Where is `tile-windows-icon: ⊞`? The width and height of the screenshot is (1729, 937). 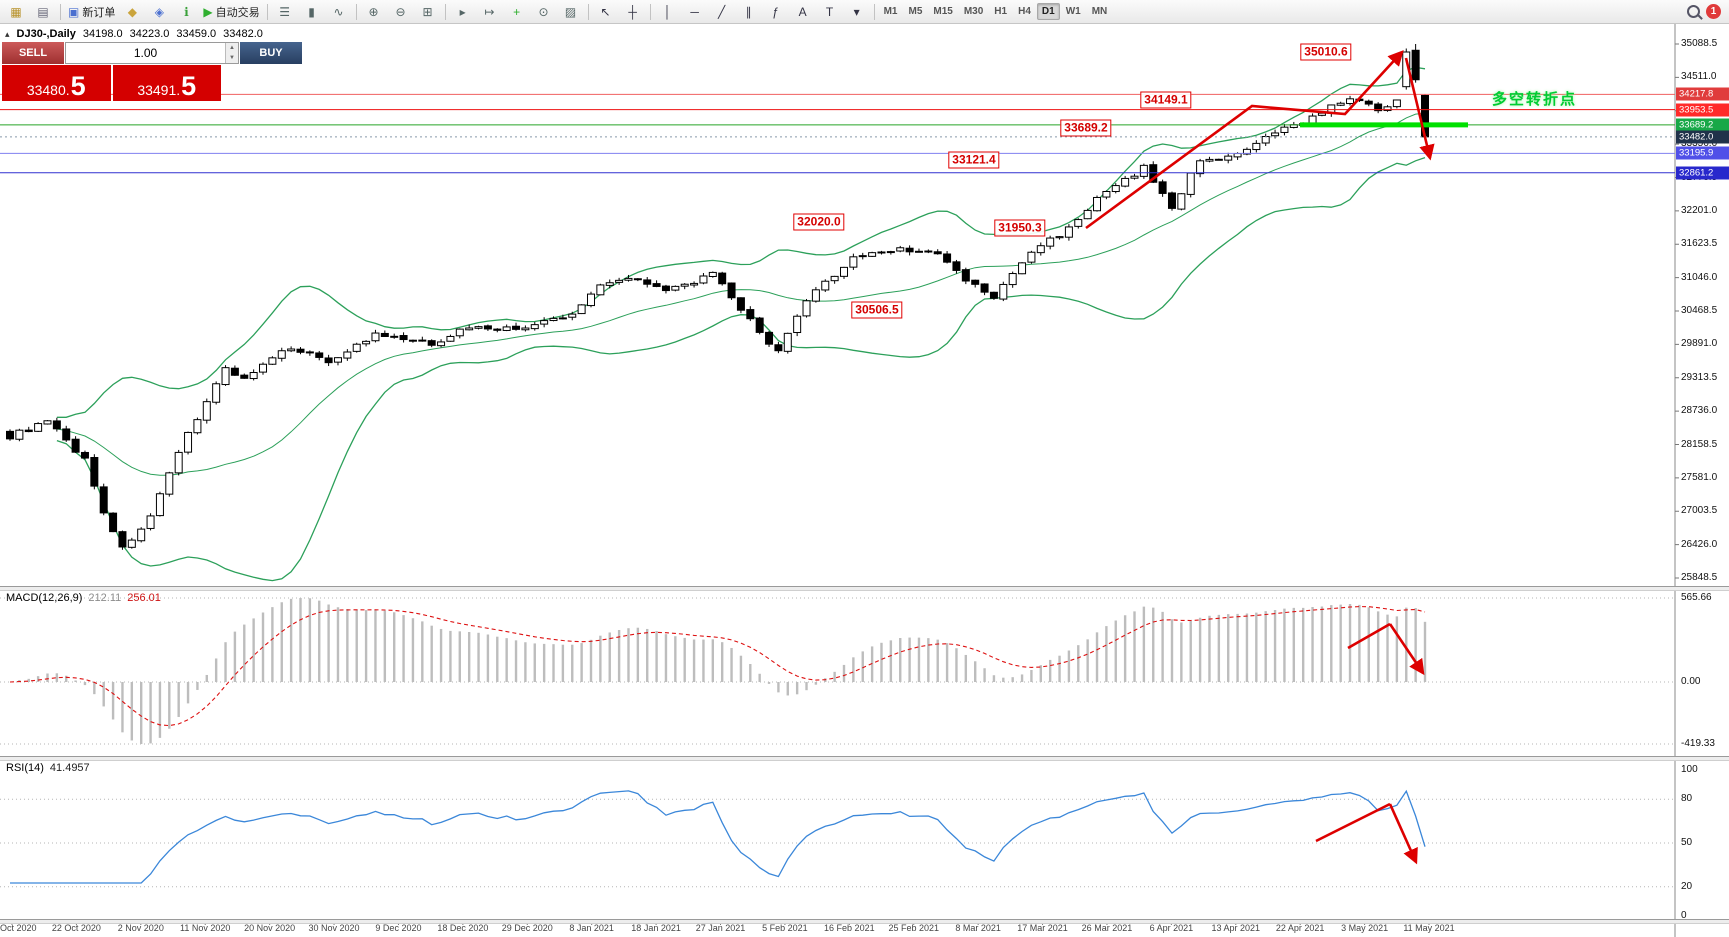
tile-windows-icon: ⊞ is located at coordinates (427, 11).